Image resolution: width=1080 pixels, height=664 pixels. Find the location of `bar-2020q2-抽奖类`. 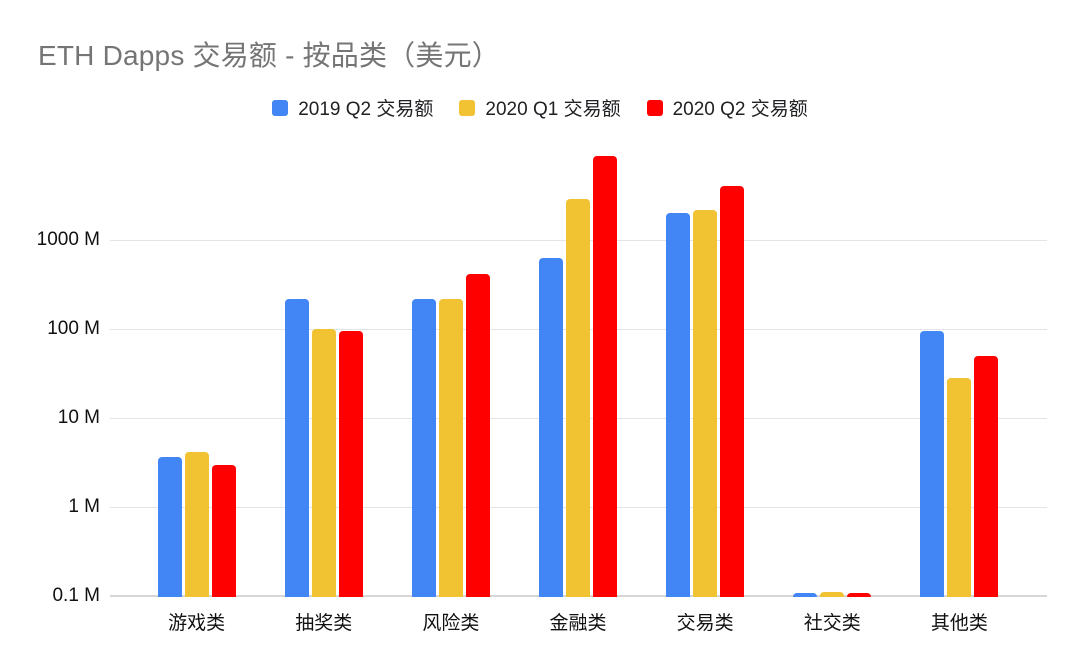

bar-2020q2-抽奖类 is located at coordinates (350, 463).